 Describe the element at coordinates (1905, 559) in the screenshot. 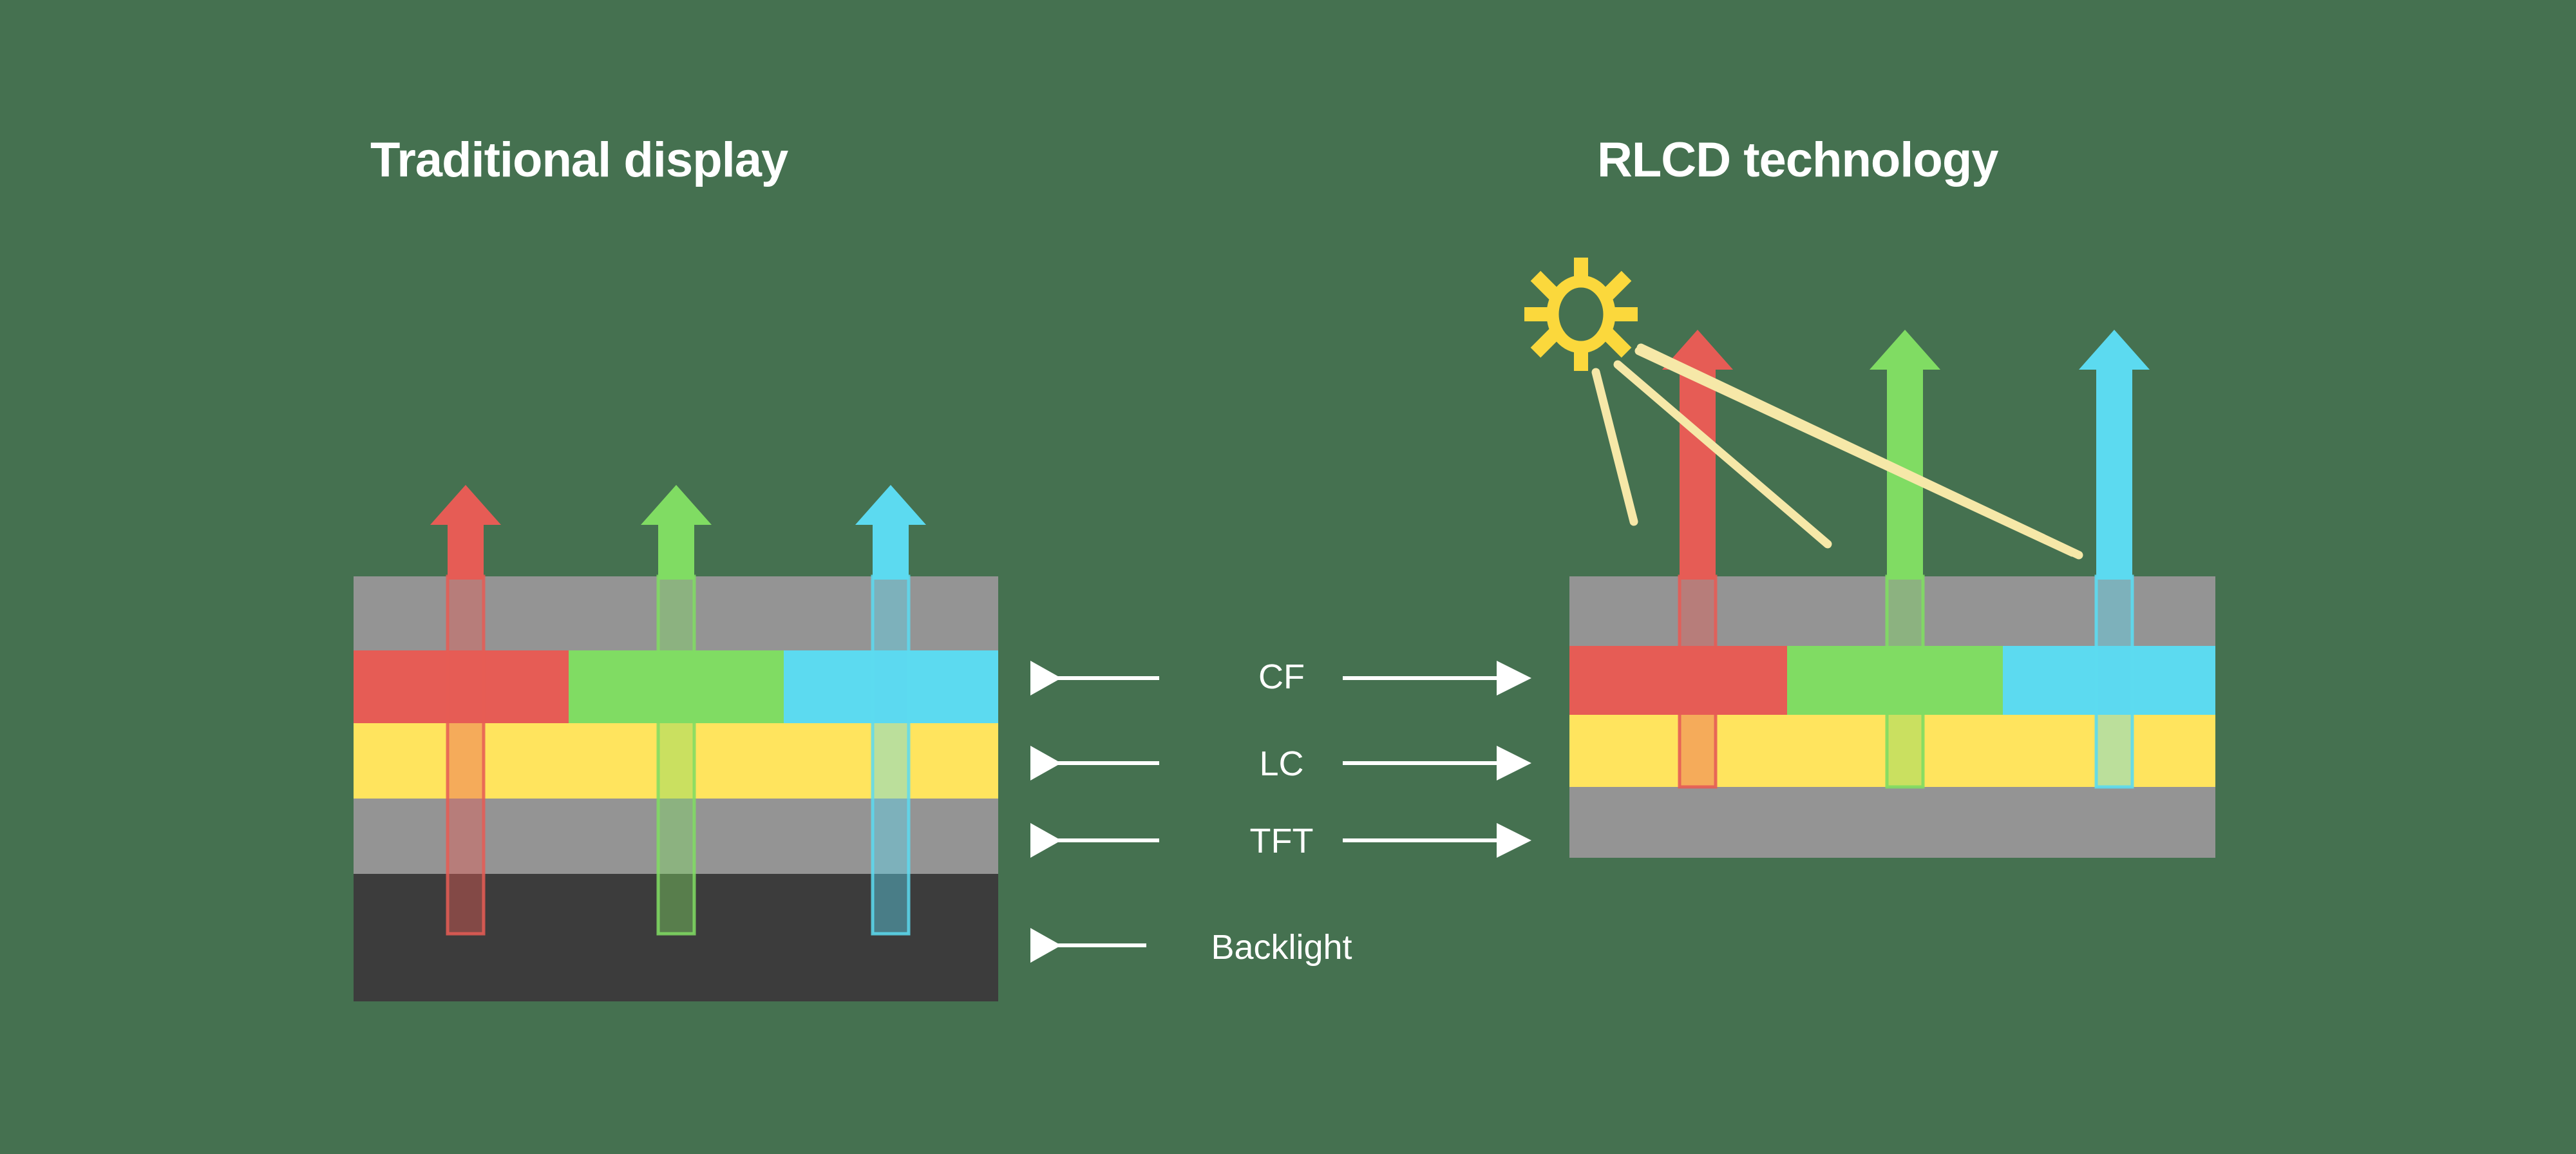

I see `right-green-light-arrow` at that location.